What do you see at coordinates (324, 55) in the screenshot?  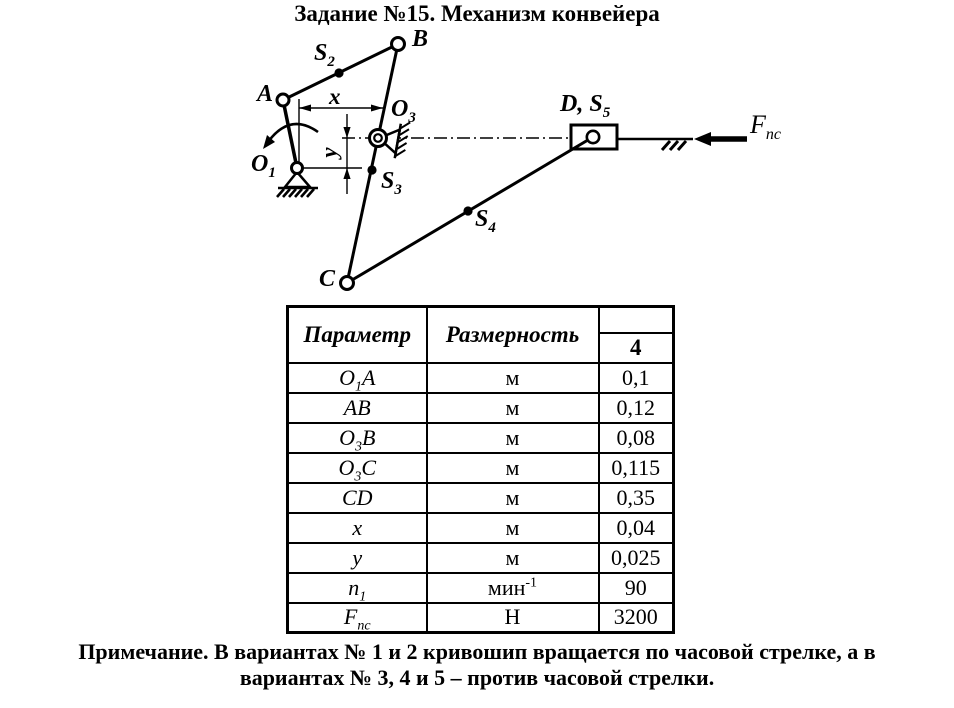 I see `label-s2: S2` at bounding box center [324, 55].